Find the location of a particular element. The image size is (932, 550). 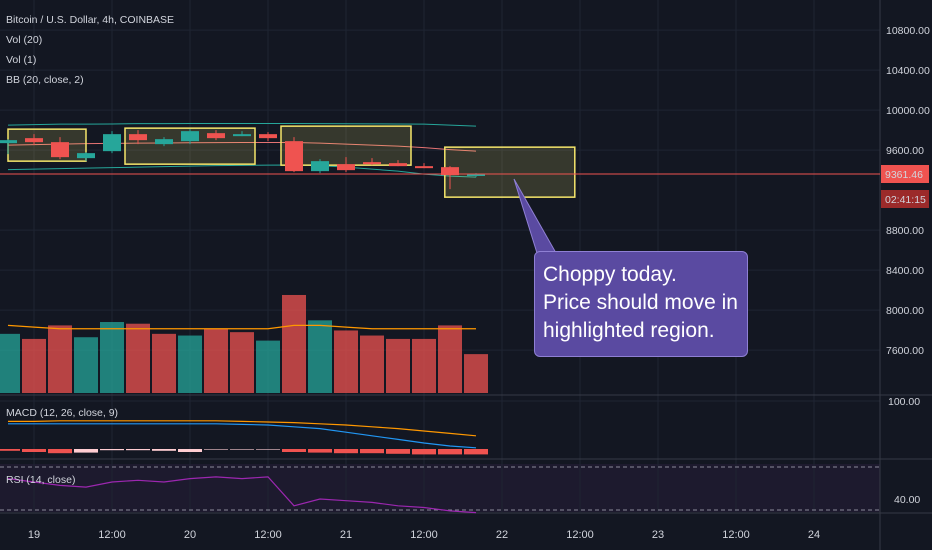

rsi-band-fill is located at coordinates (440, 488).